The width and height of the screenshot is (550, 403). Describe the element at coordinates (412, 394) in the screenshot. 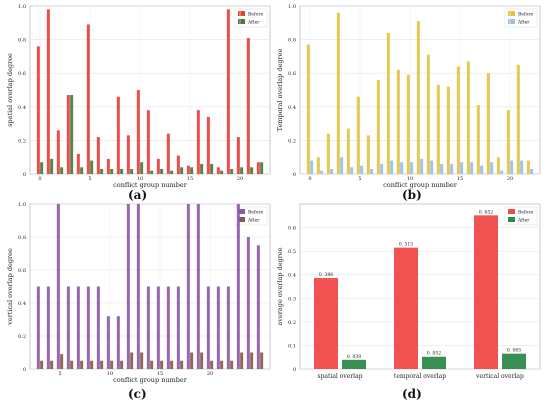

I see `panel-d-caption: (d)` at that location.